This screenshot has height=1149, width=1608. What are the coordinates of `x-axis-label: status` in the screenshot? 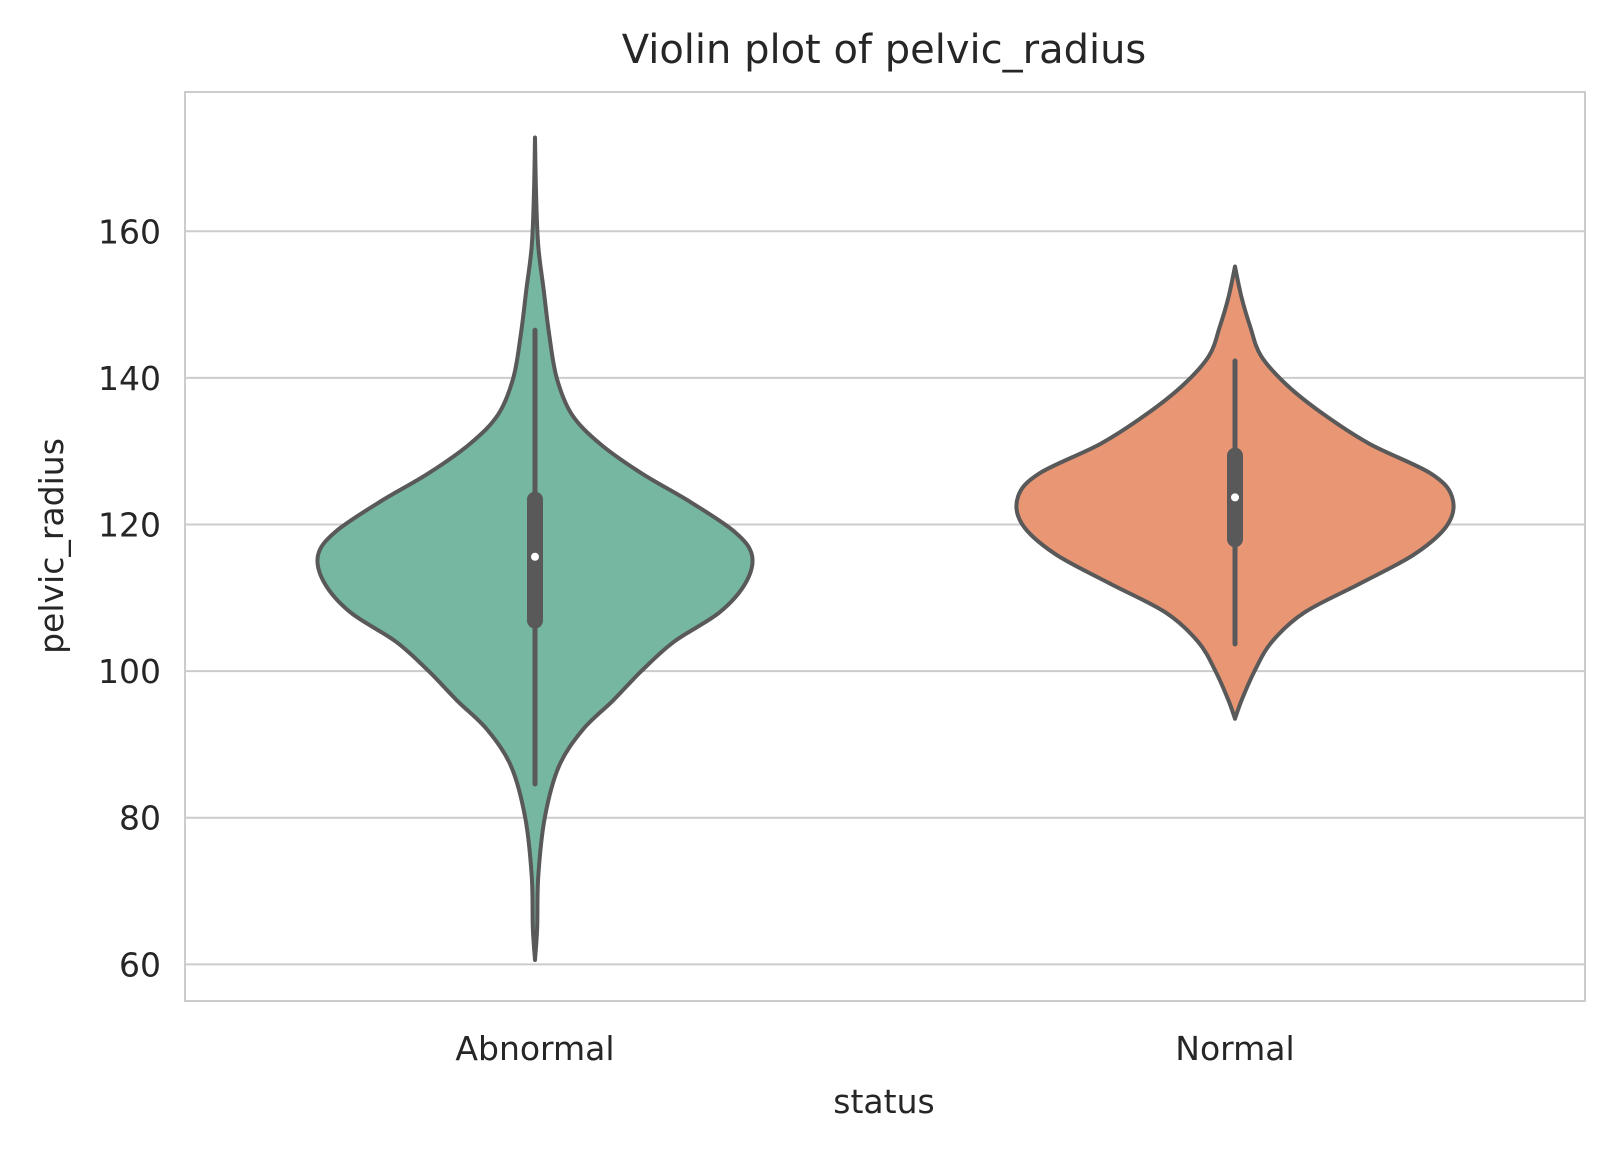 It's located at (883, 1101).